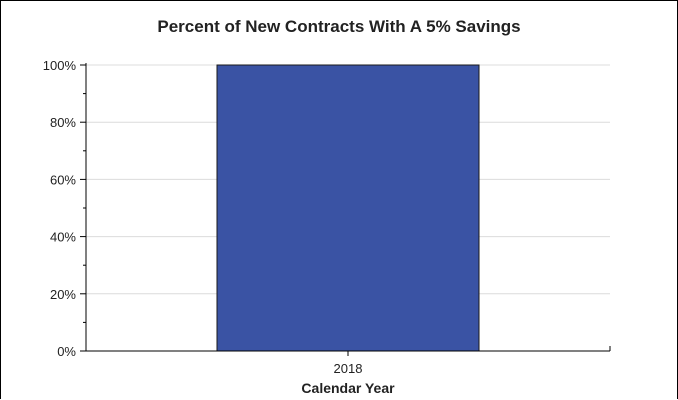 The height and width of the screenshot is (400, 678). I want to click on y-tick-label: 60%, so click(63, 179).